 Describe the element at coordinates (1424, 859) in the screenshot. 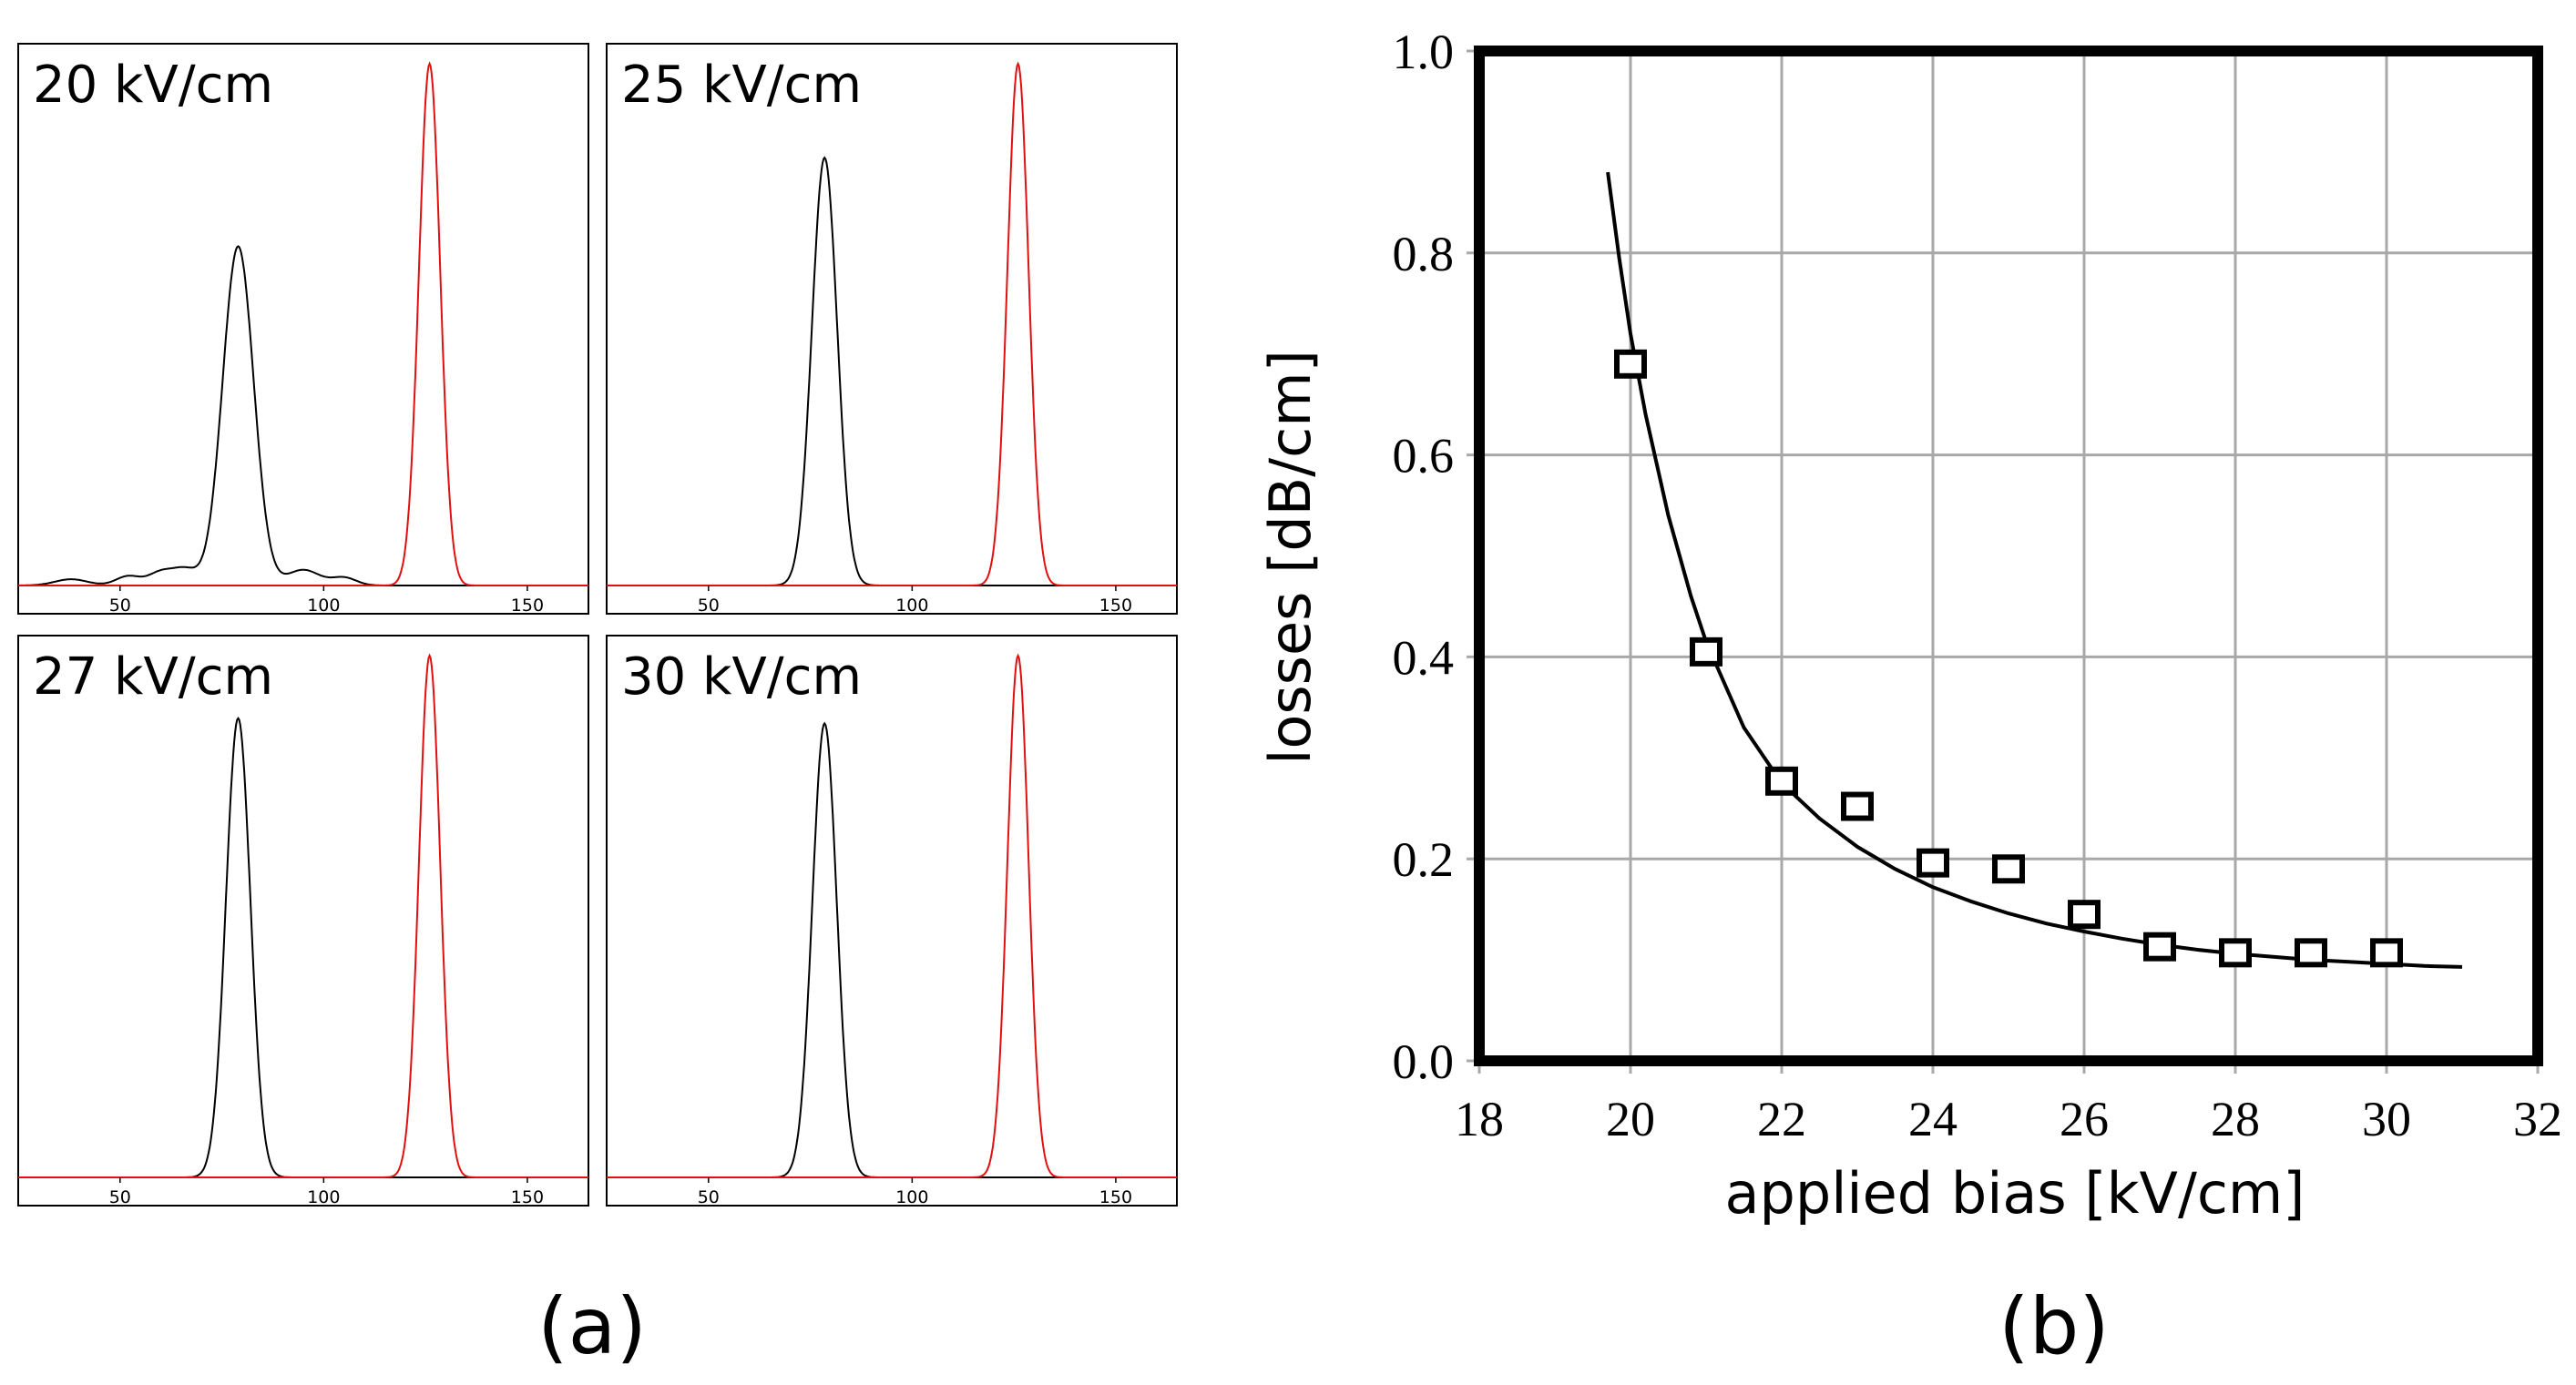

I see `y-tick-label: 0.2` at that location.